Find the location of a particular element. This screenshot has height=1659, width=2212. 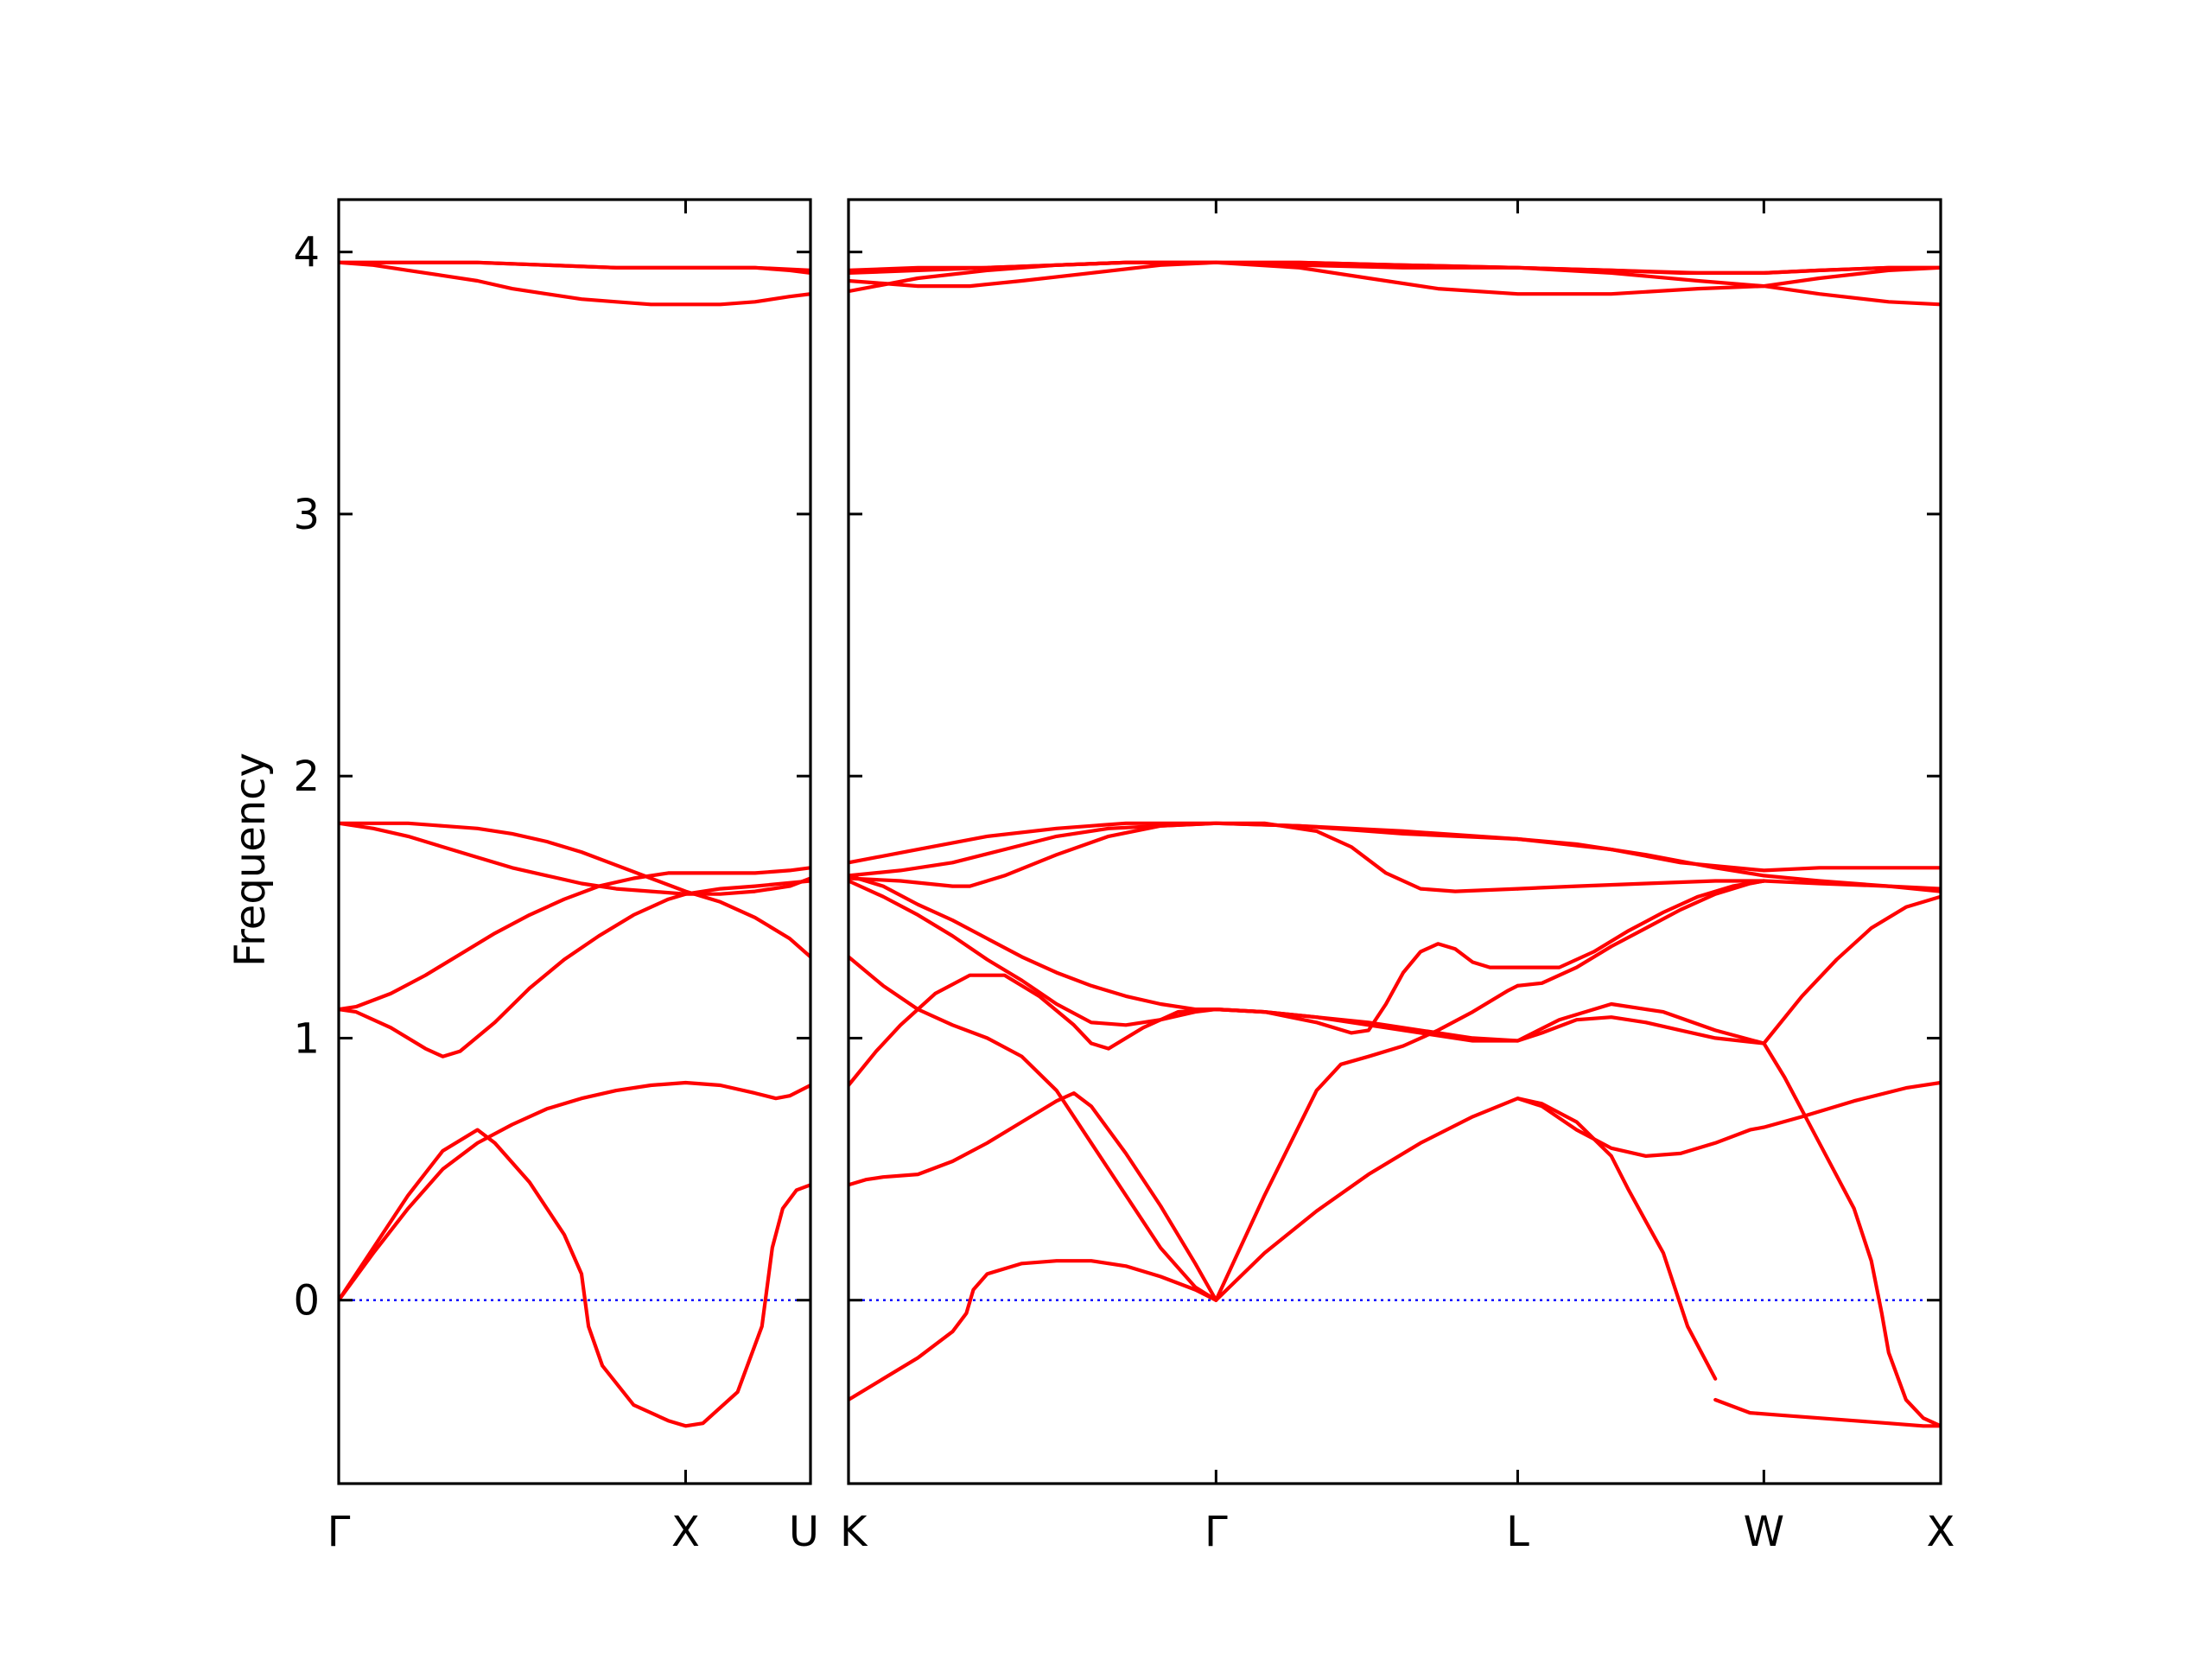

y-tick-label: 3 is located at coordinates (306, 515).